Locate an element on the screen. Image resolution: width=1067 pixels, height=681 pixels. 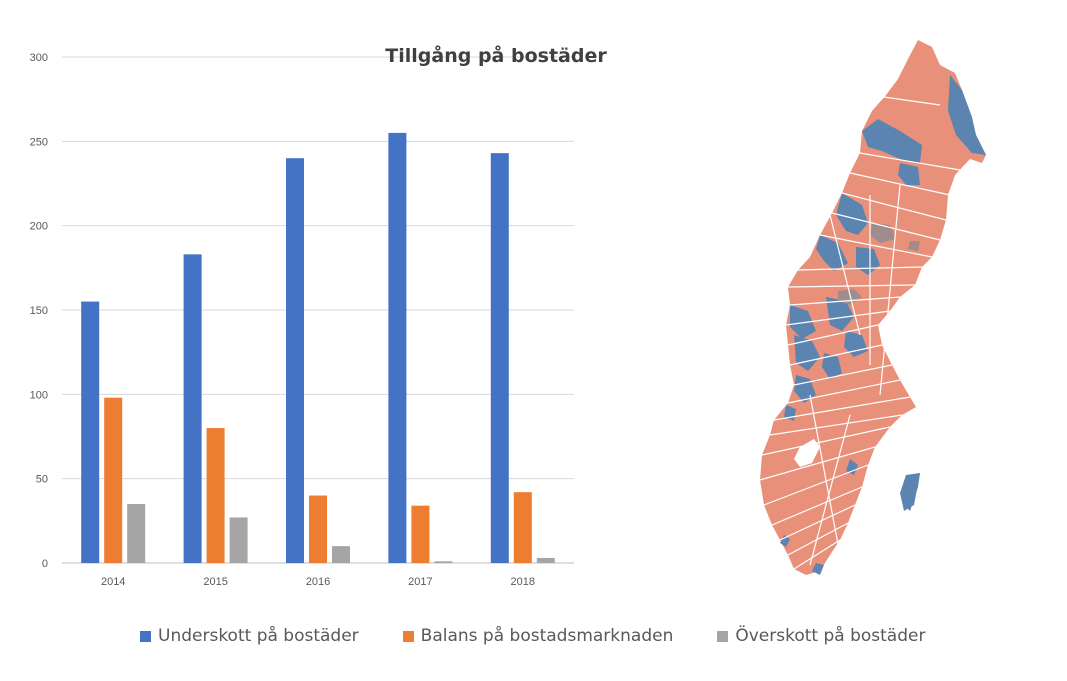
legend-item-deficit: Underskott på bostäder is located at coordinates (249, 636).